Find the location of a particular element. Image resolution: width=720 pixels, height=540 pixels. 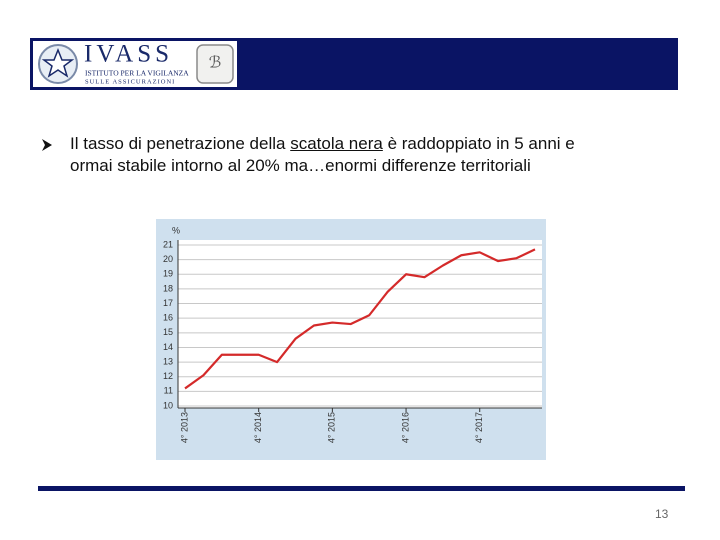

logo-line: ISTITUTO PER LA VIGILANZA is located at coordinates (137, 73).